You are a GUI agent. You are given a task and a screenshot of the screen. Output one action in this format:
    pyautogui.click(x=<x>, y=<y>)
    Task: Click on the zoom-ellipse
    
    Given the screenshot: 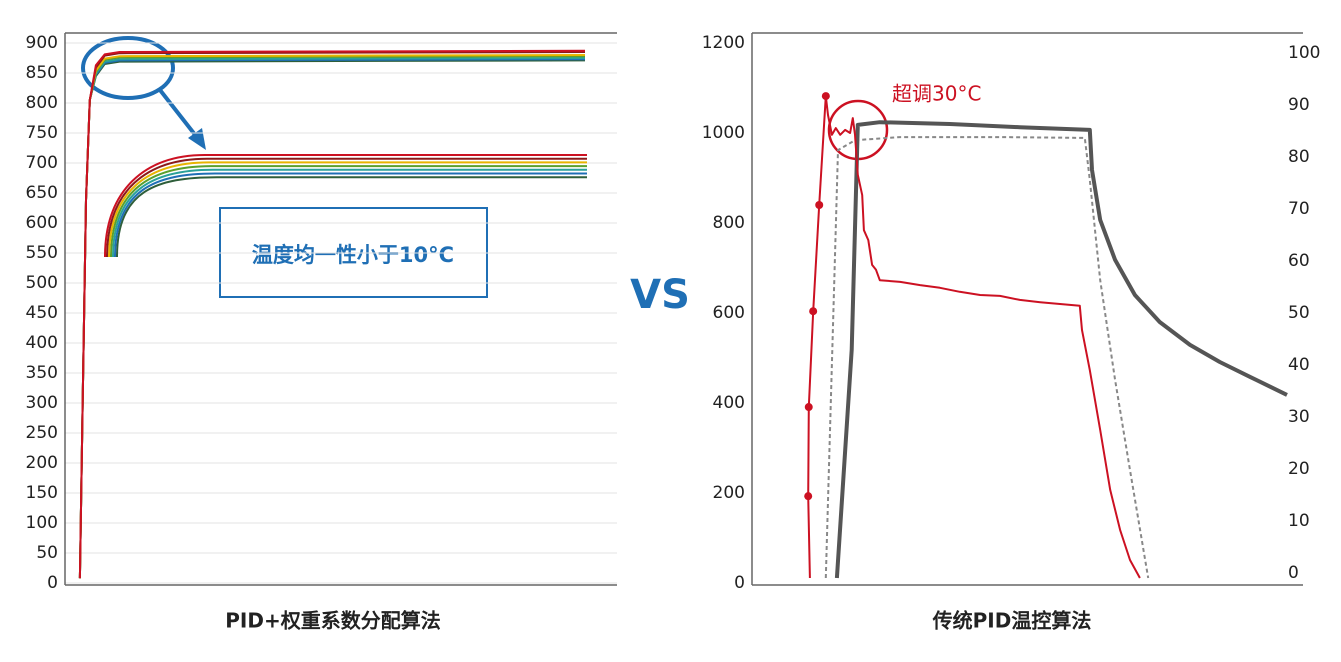 What is the action you would take?
    pyautogui.click(x=128, y=68)
    